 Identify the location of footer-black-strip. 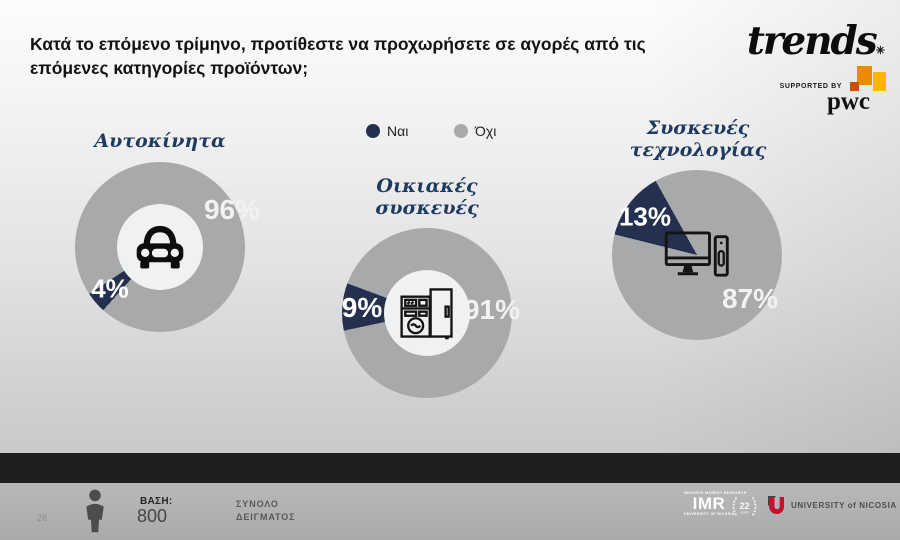
(450, 468).